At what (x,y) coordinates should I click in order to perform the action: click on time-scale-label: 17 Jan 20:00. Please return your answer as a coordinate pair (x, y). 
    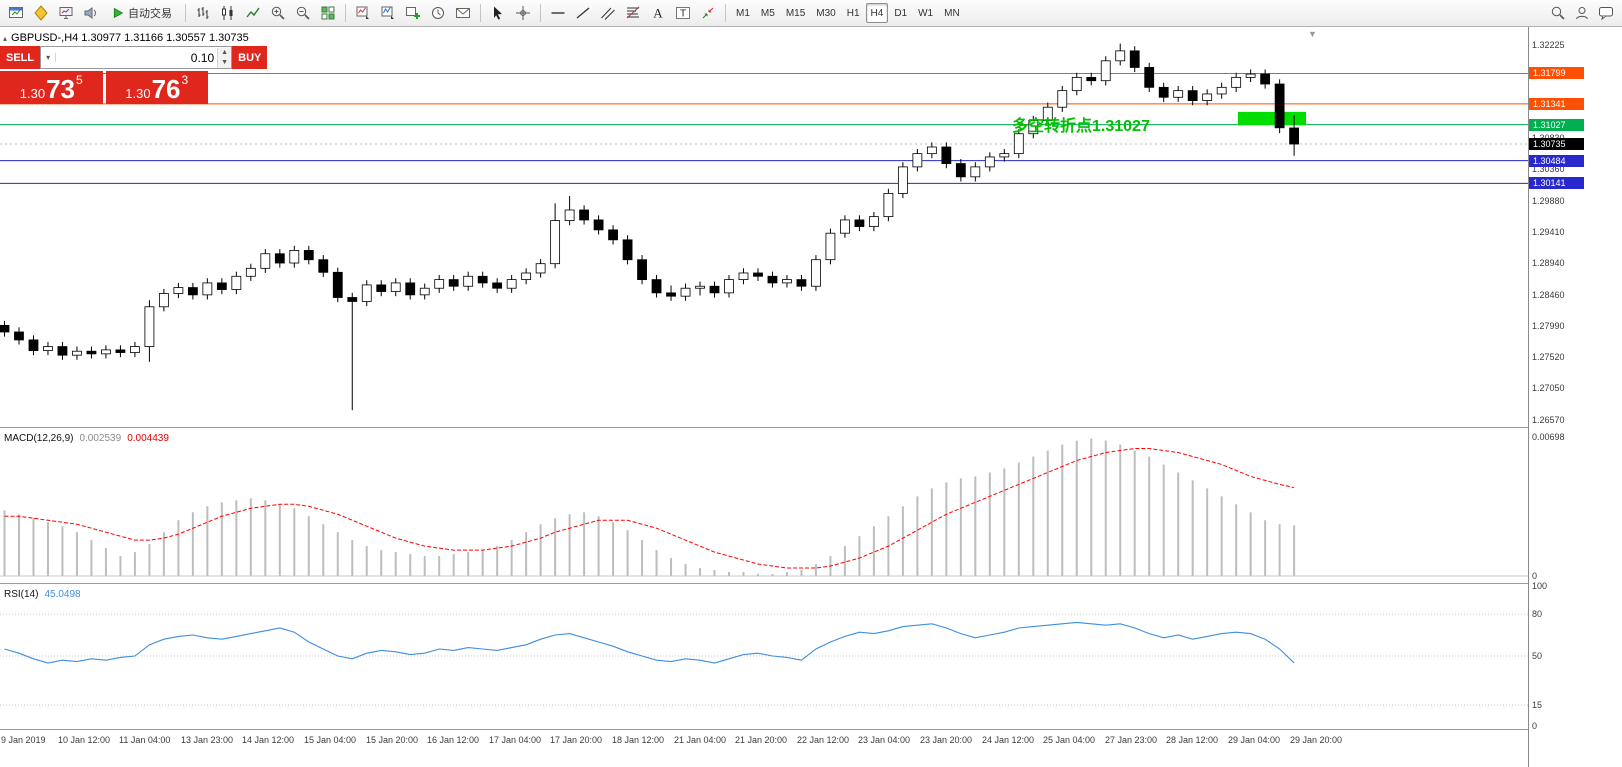
    Looking at the image, I should click on (576, 740).